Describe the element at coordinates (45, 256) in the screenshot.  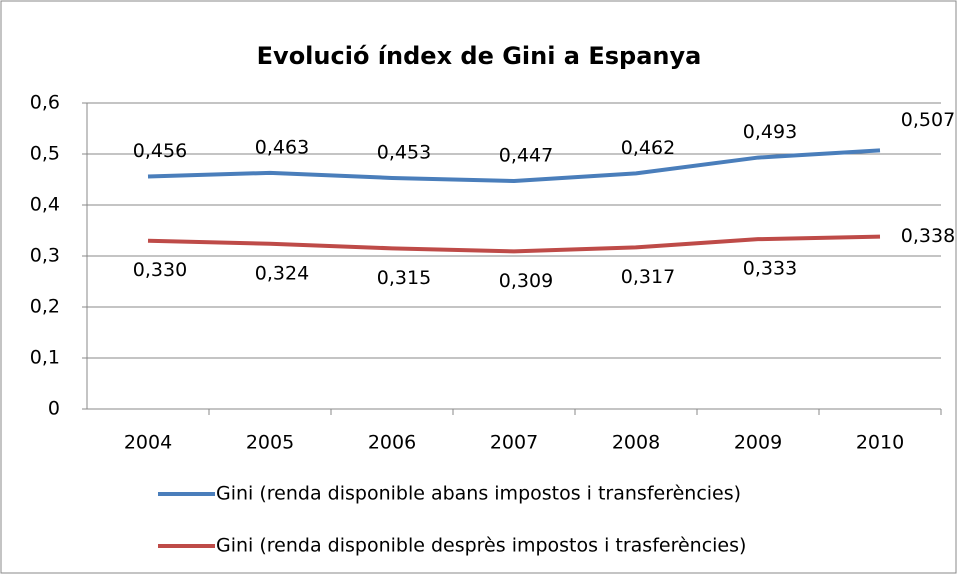
I see `y-tick-label: 0,3` at that location.